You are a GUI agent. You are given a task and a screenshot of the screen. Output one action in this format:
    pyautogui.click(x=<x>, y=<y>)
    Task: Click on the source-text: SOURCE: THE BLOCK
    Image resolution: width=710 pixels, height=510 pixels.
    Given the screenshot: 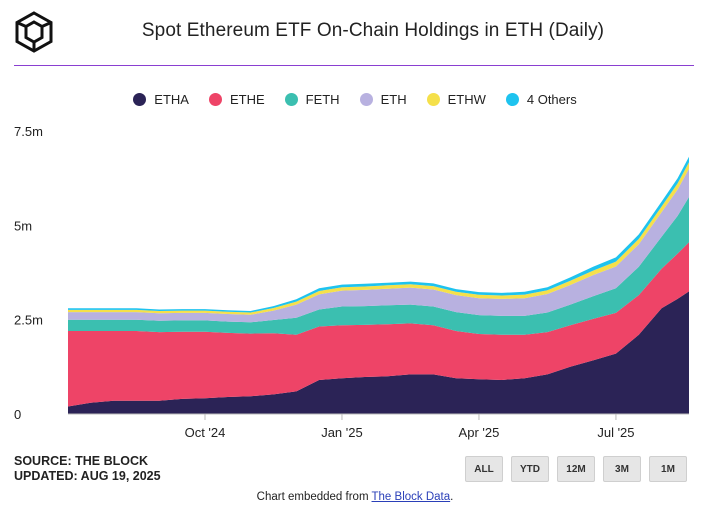 What is the action you would take?
    pyautogui.click(x=81, y=461)
    